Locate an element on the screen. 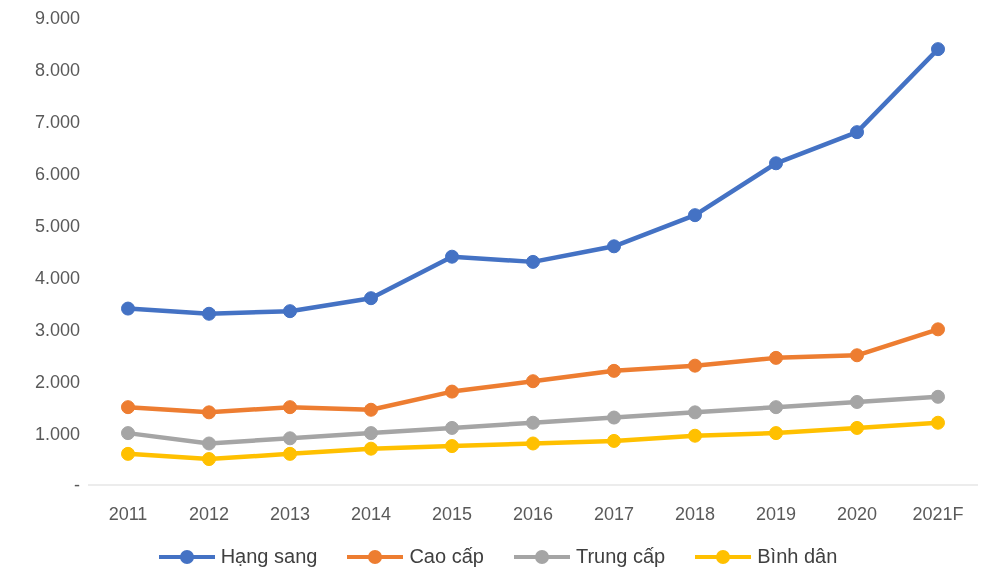 The width and height of the screenshot is (1006, 581). x-tick-label: 2019 is located at coordinates (776, 513).